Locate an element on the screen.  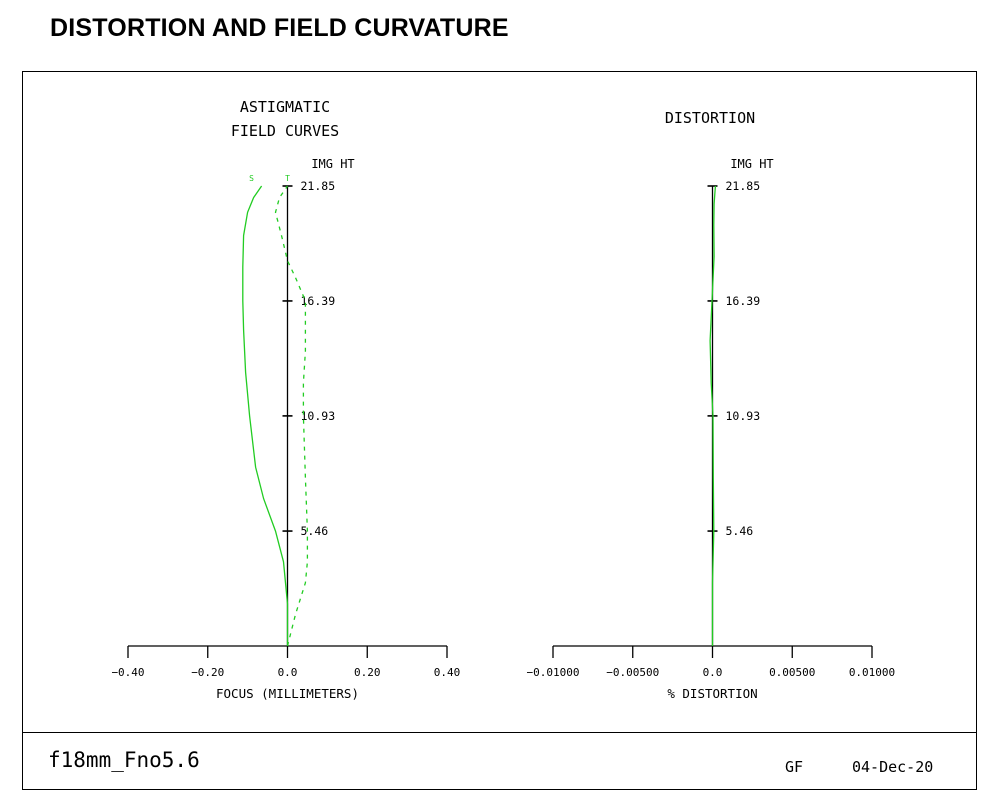
x-tick-label: 0.00500 is located at coordinates (792, 672).